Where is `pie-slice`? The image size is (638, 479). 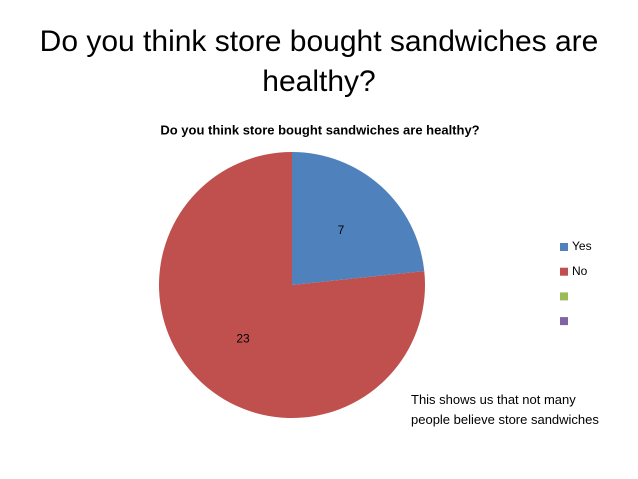 pie-slice is located at coordinates (358, 218).